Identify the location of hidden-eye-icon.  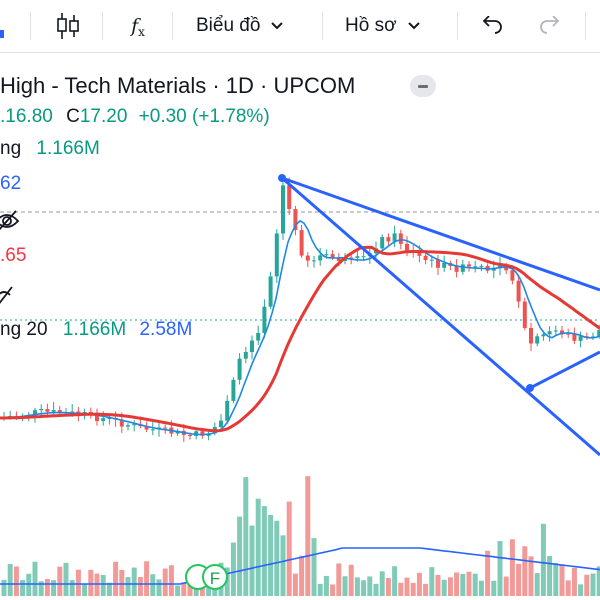
(10, 223).